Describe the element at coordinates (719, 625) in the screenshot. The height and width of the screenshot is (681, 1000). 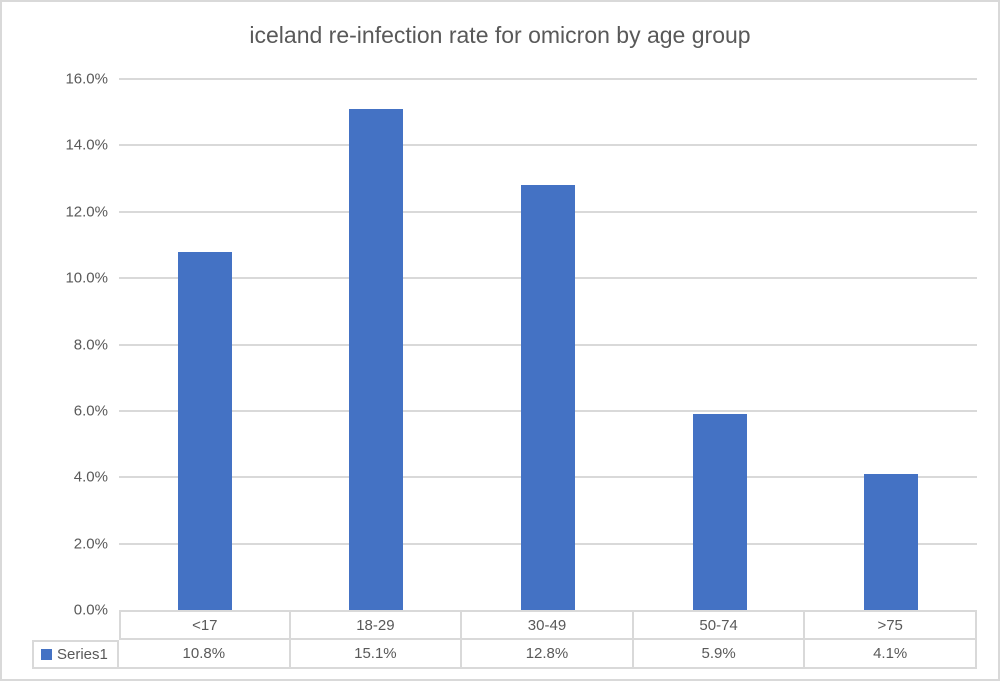
I see `category-cell: 50-74` at that location.